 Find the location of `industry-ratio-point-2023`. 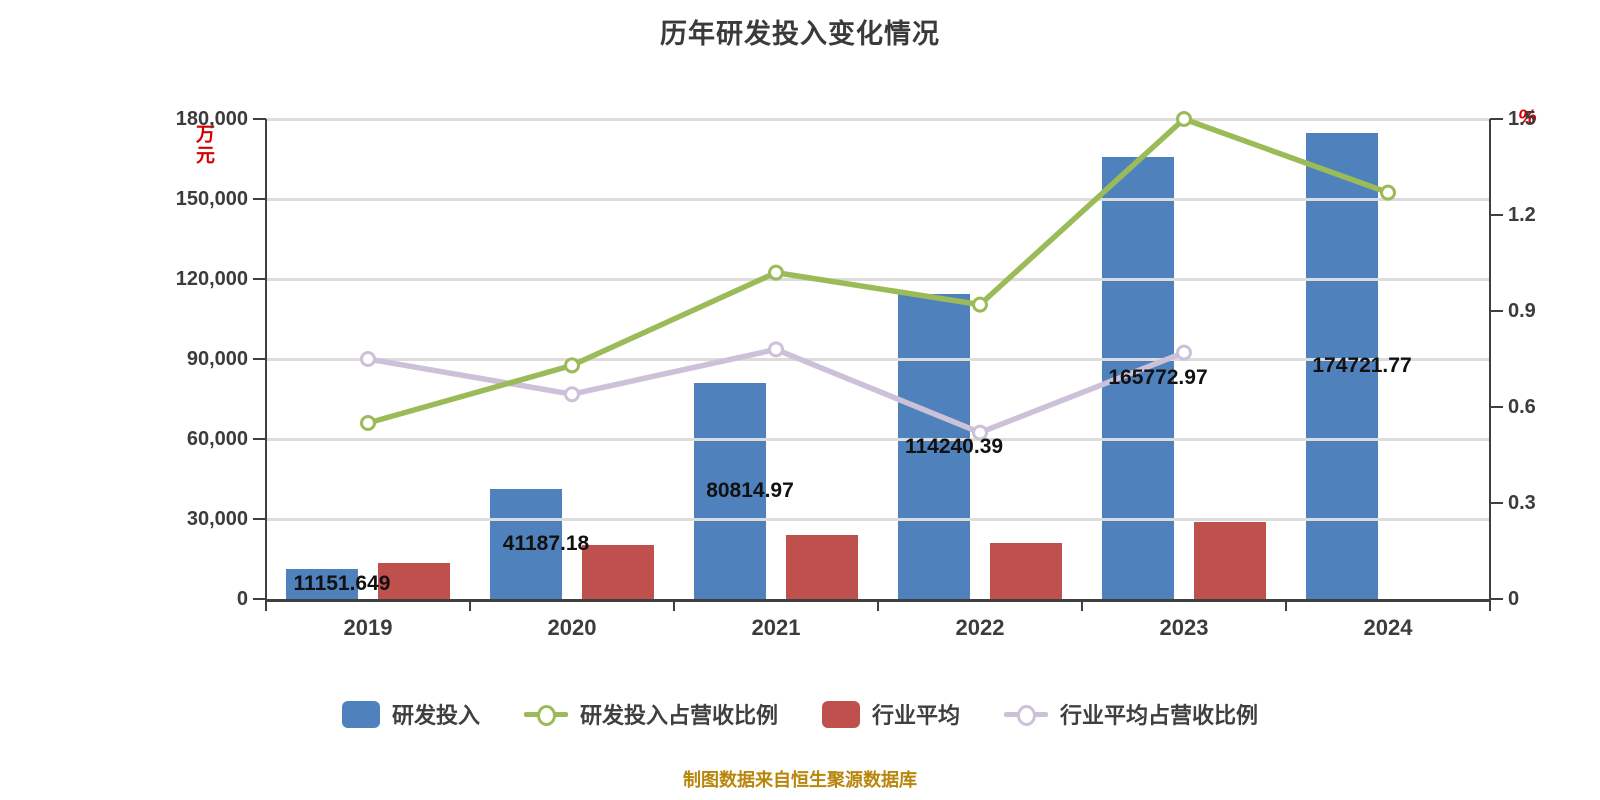

industry-ratio-point-2023 is located at coordinates (1184, 352).